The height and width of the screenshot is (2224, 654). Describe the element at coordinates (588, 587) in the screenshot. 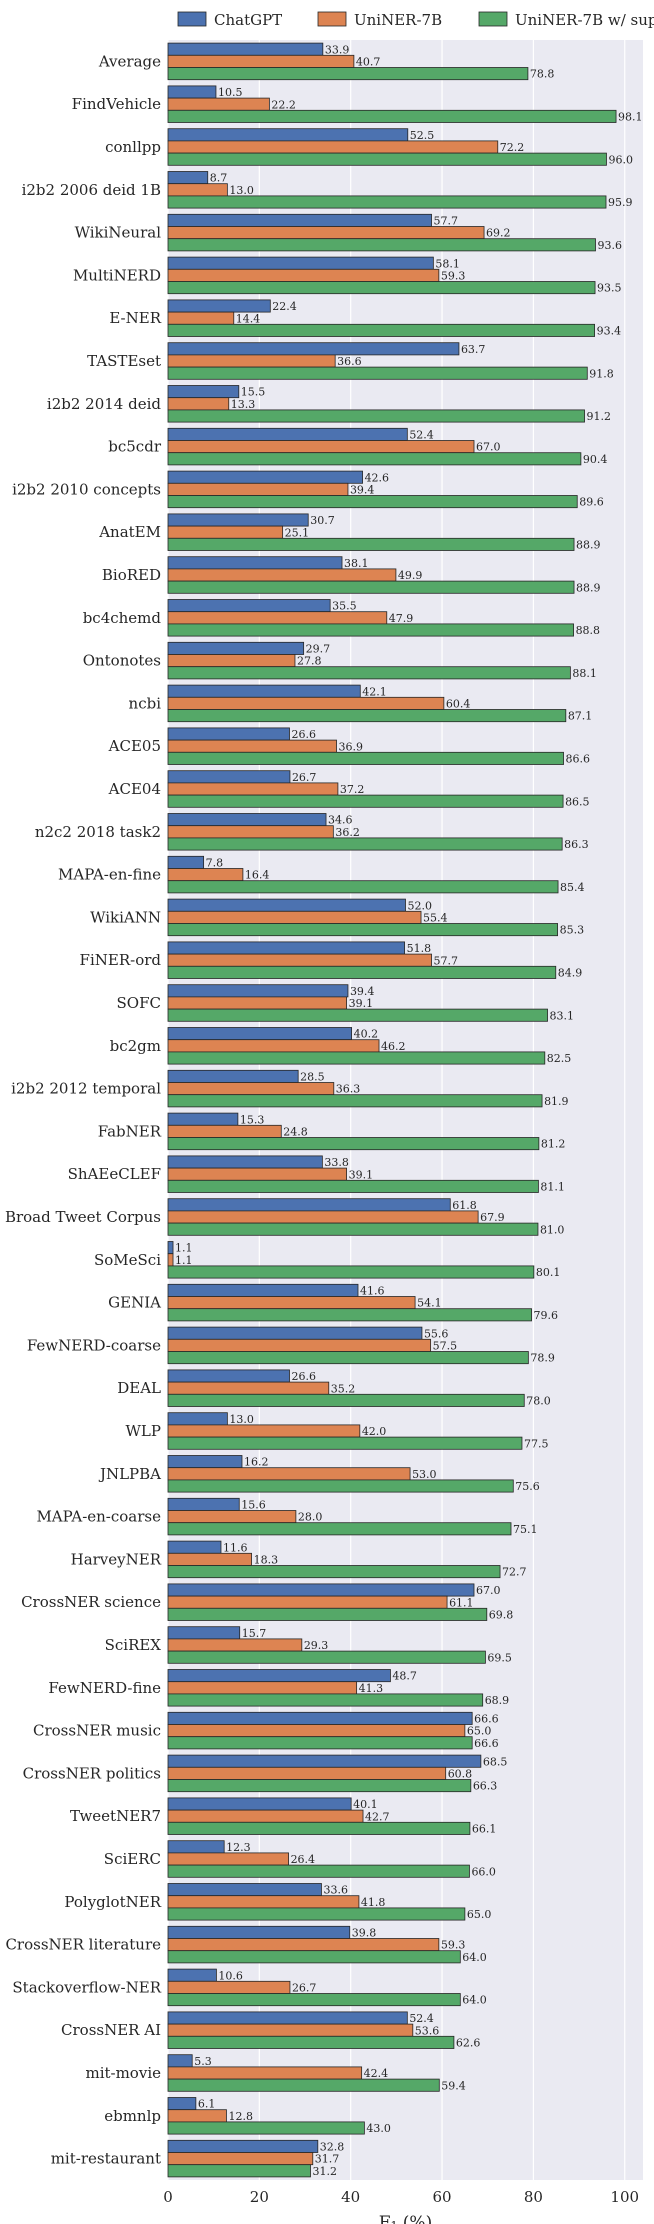

I see `bar-value-label: 88.9` at that location.